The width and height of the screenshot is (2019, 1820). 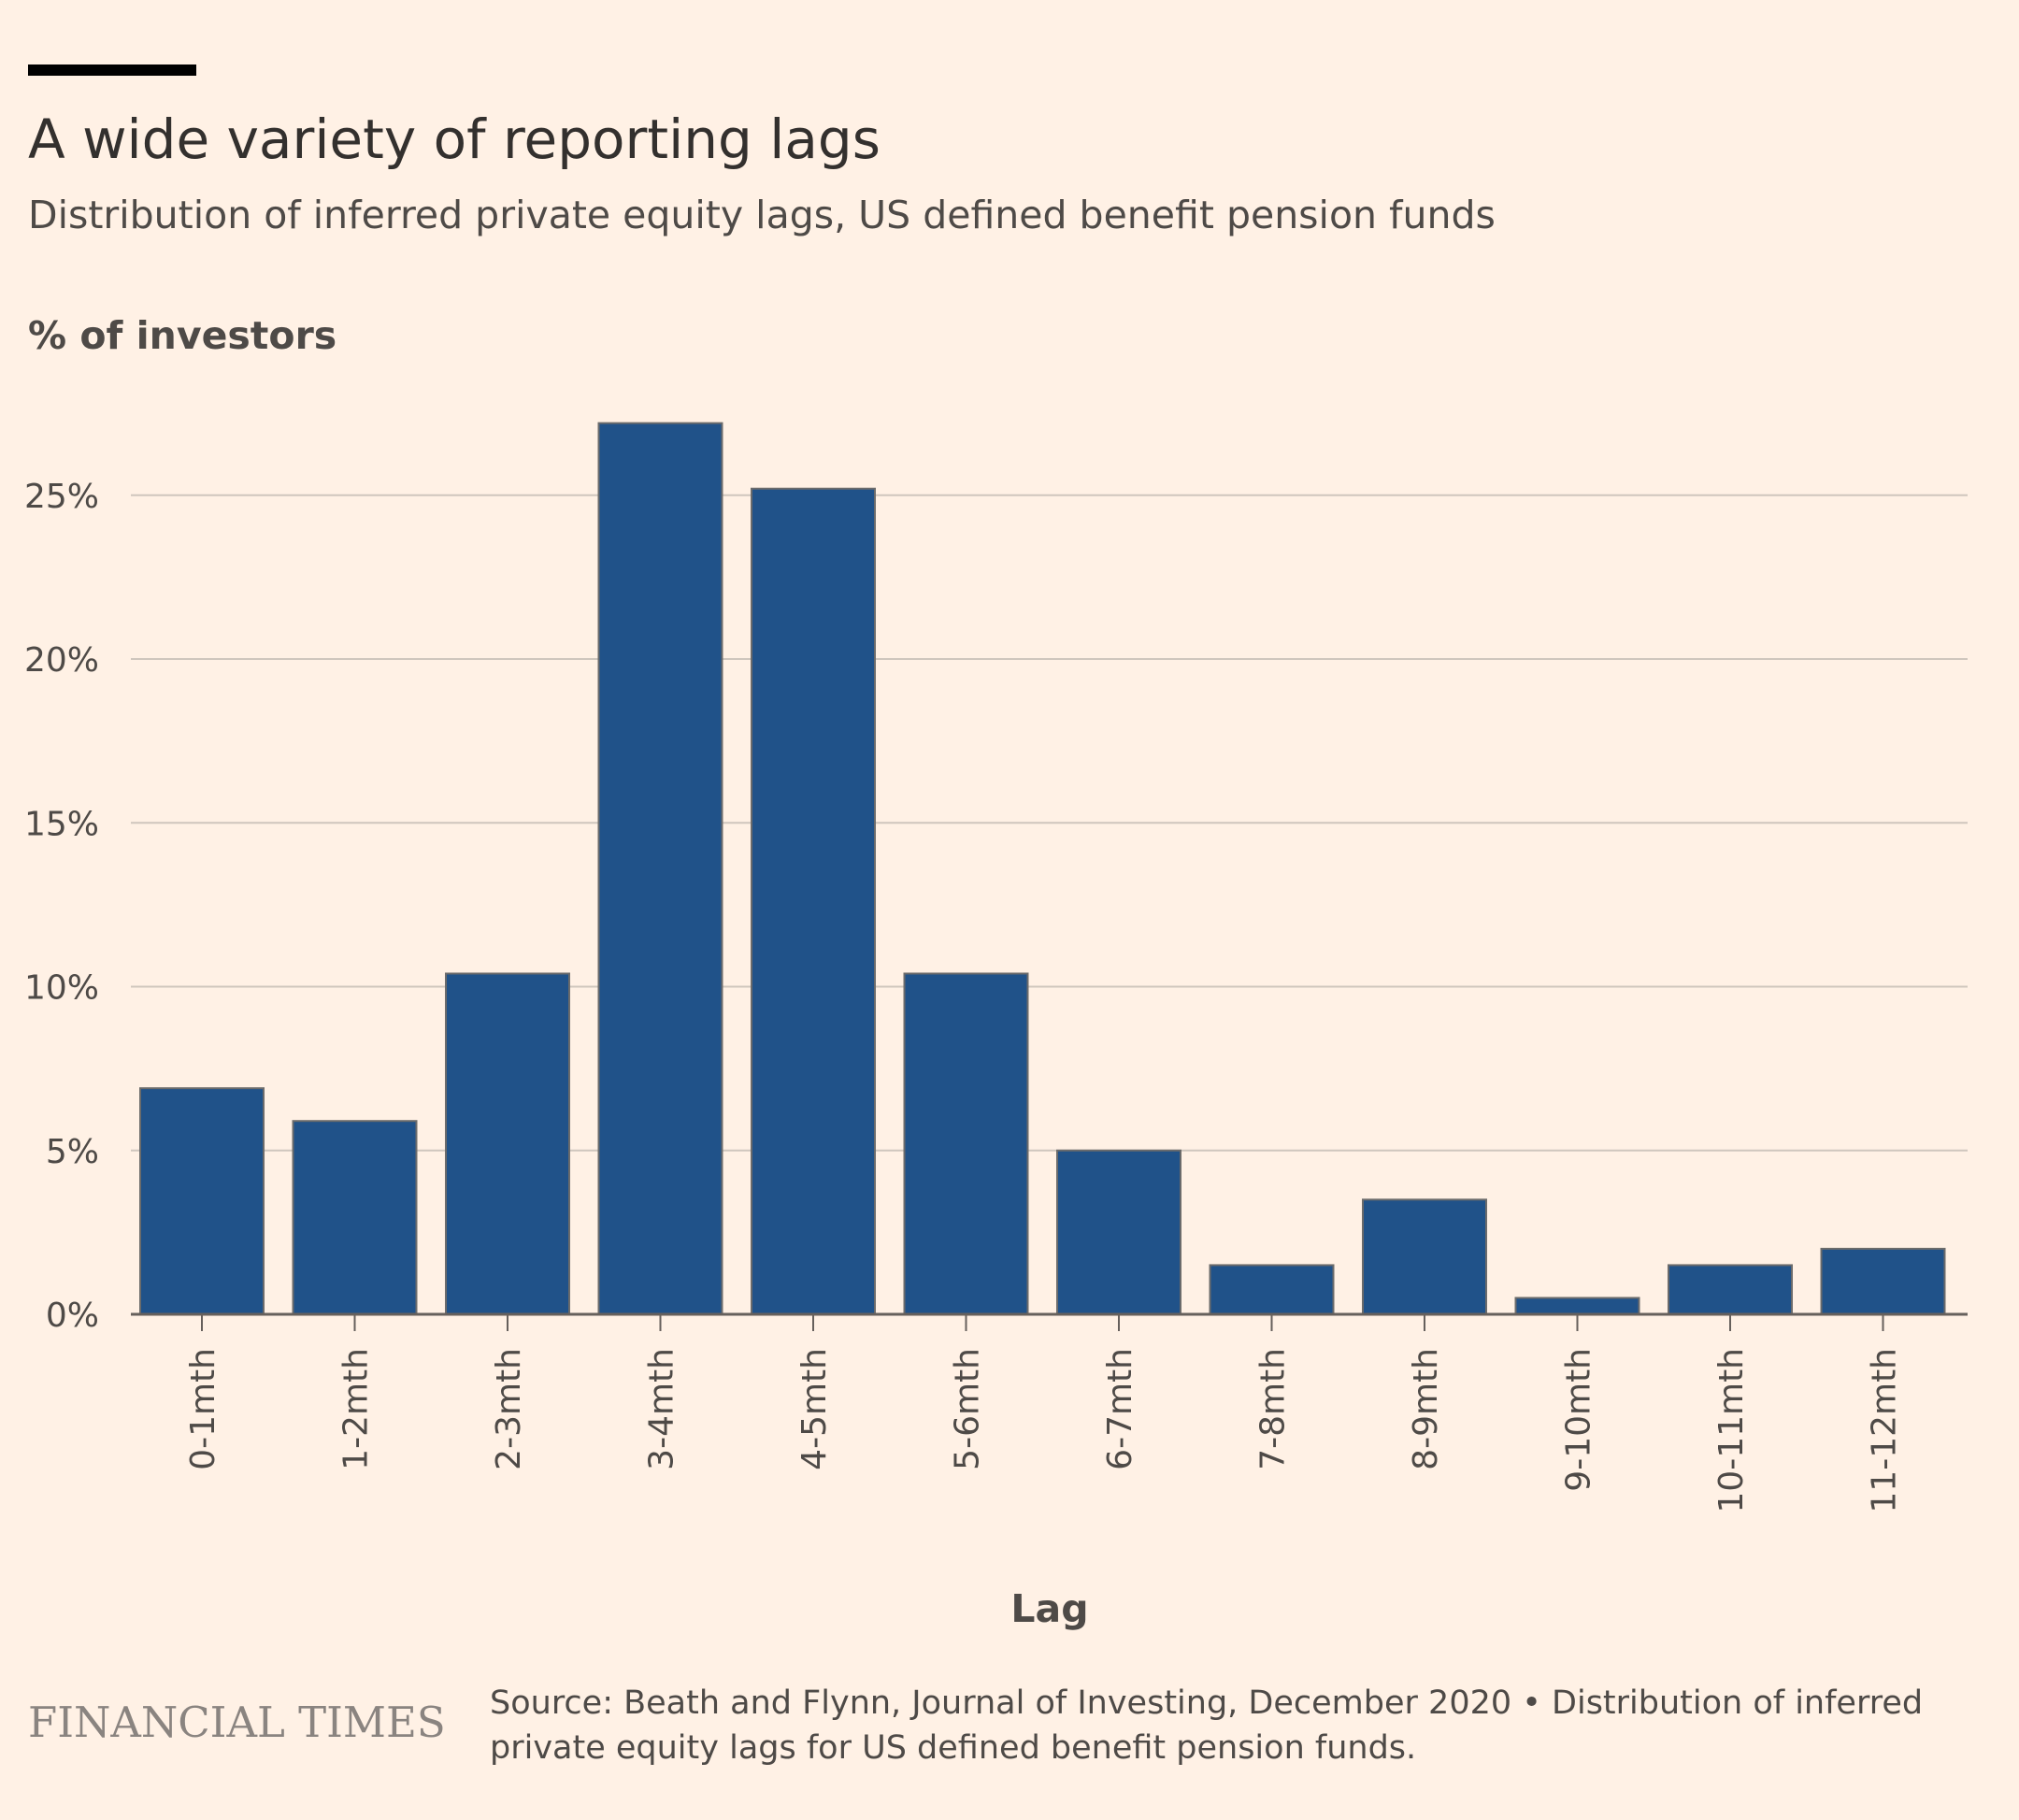 I want to click on bar-8-9mth, so click(x=1424, y=1256).